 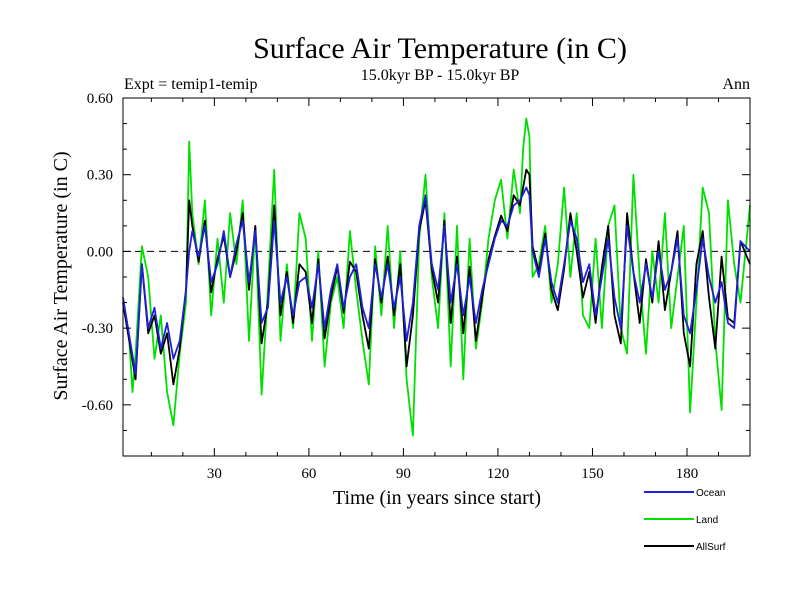 I want to click on y-tick-label: 0.00, so click(x=100, y=252).